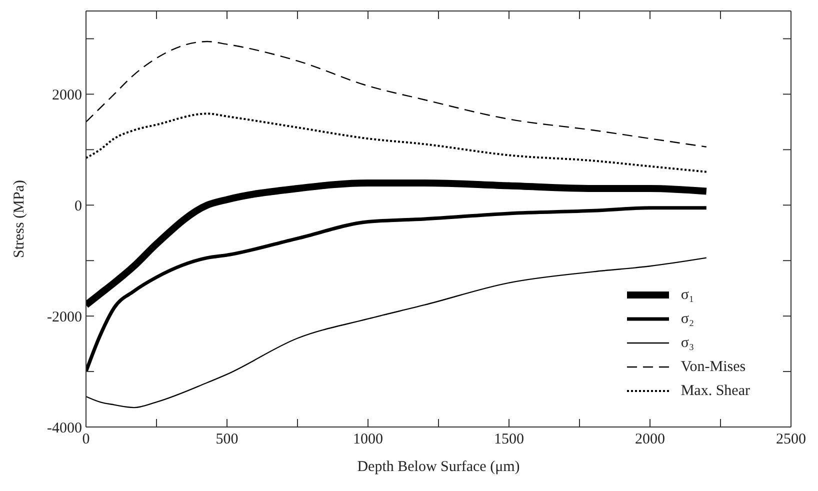 The width and height of the screenshot is (818, 491). What do you see at coordinates (713, 367) in the screenshot?
I see `legend-label: Von-Mises` at bounding box center [713, 367].